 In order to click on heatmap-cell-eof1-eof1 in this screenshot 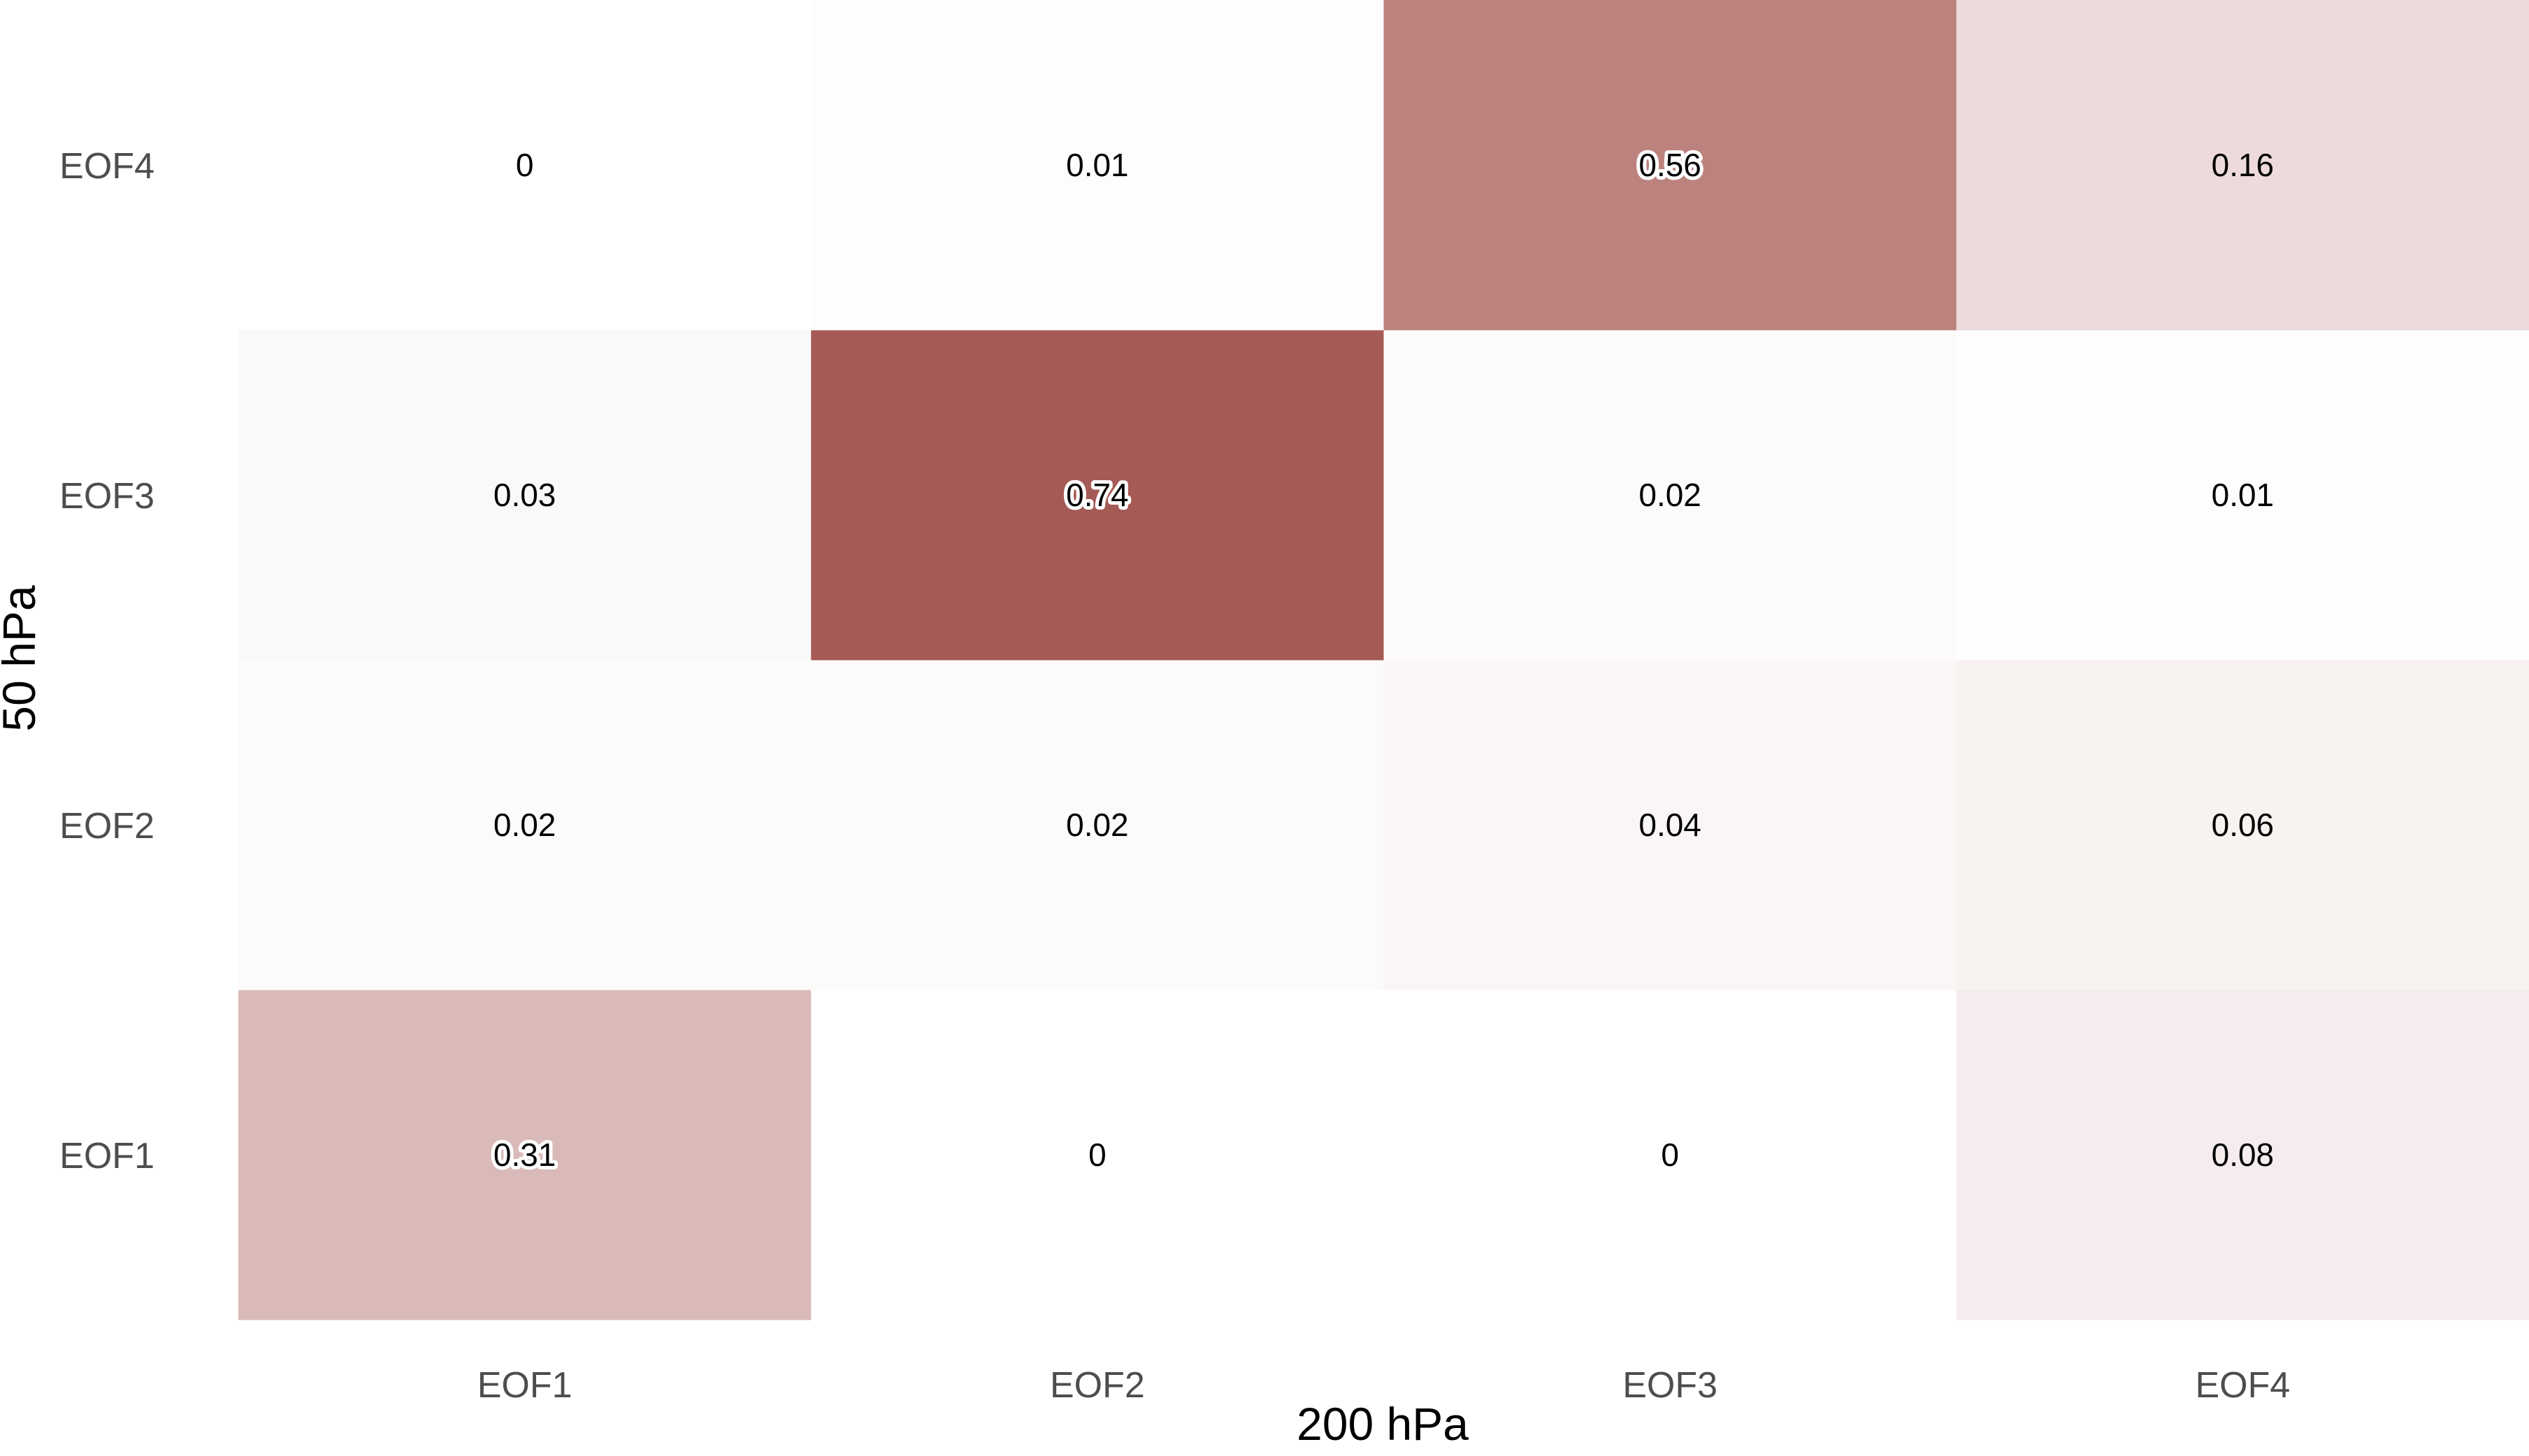, I will do `click(525, 1155)`.